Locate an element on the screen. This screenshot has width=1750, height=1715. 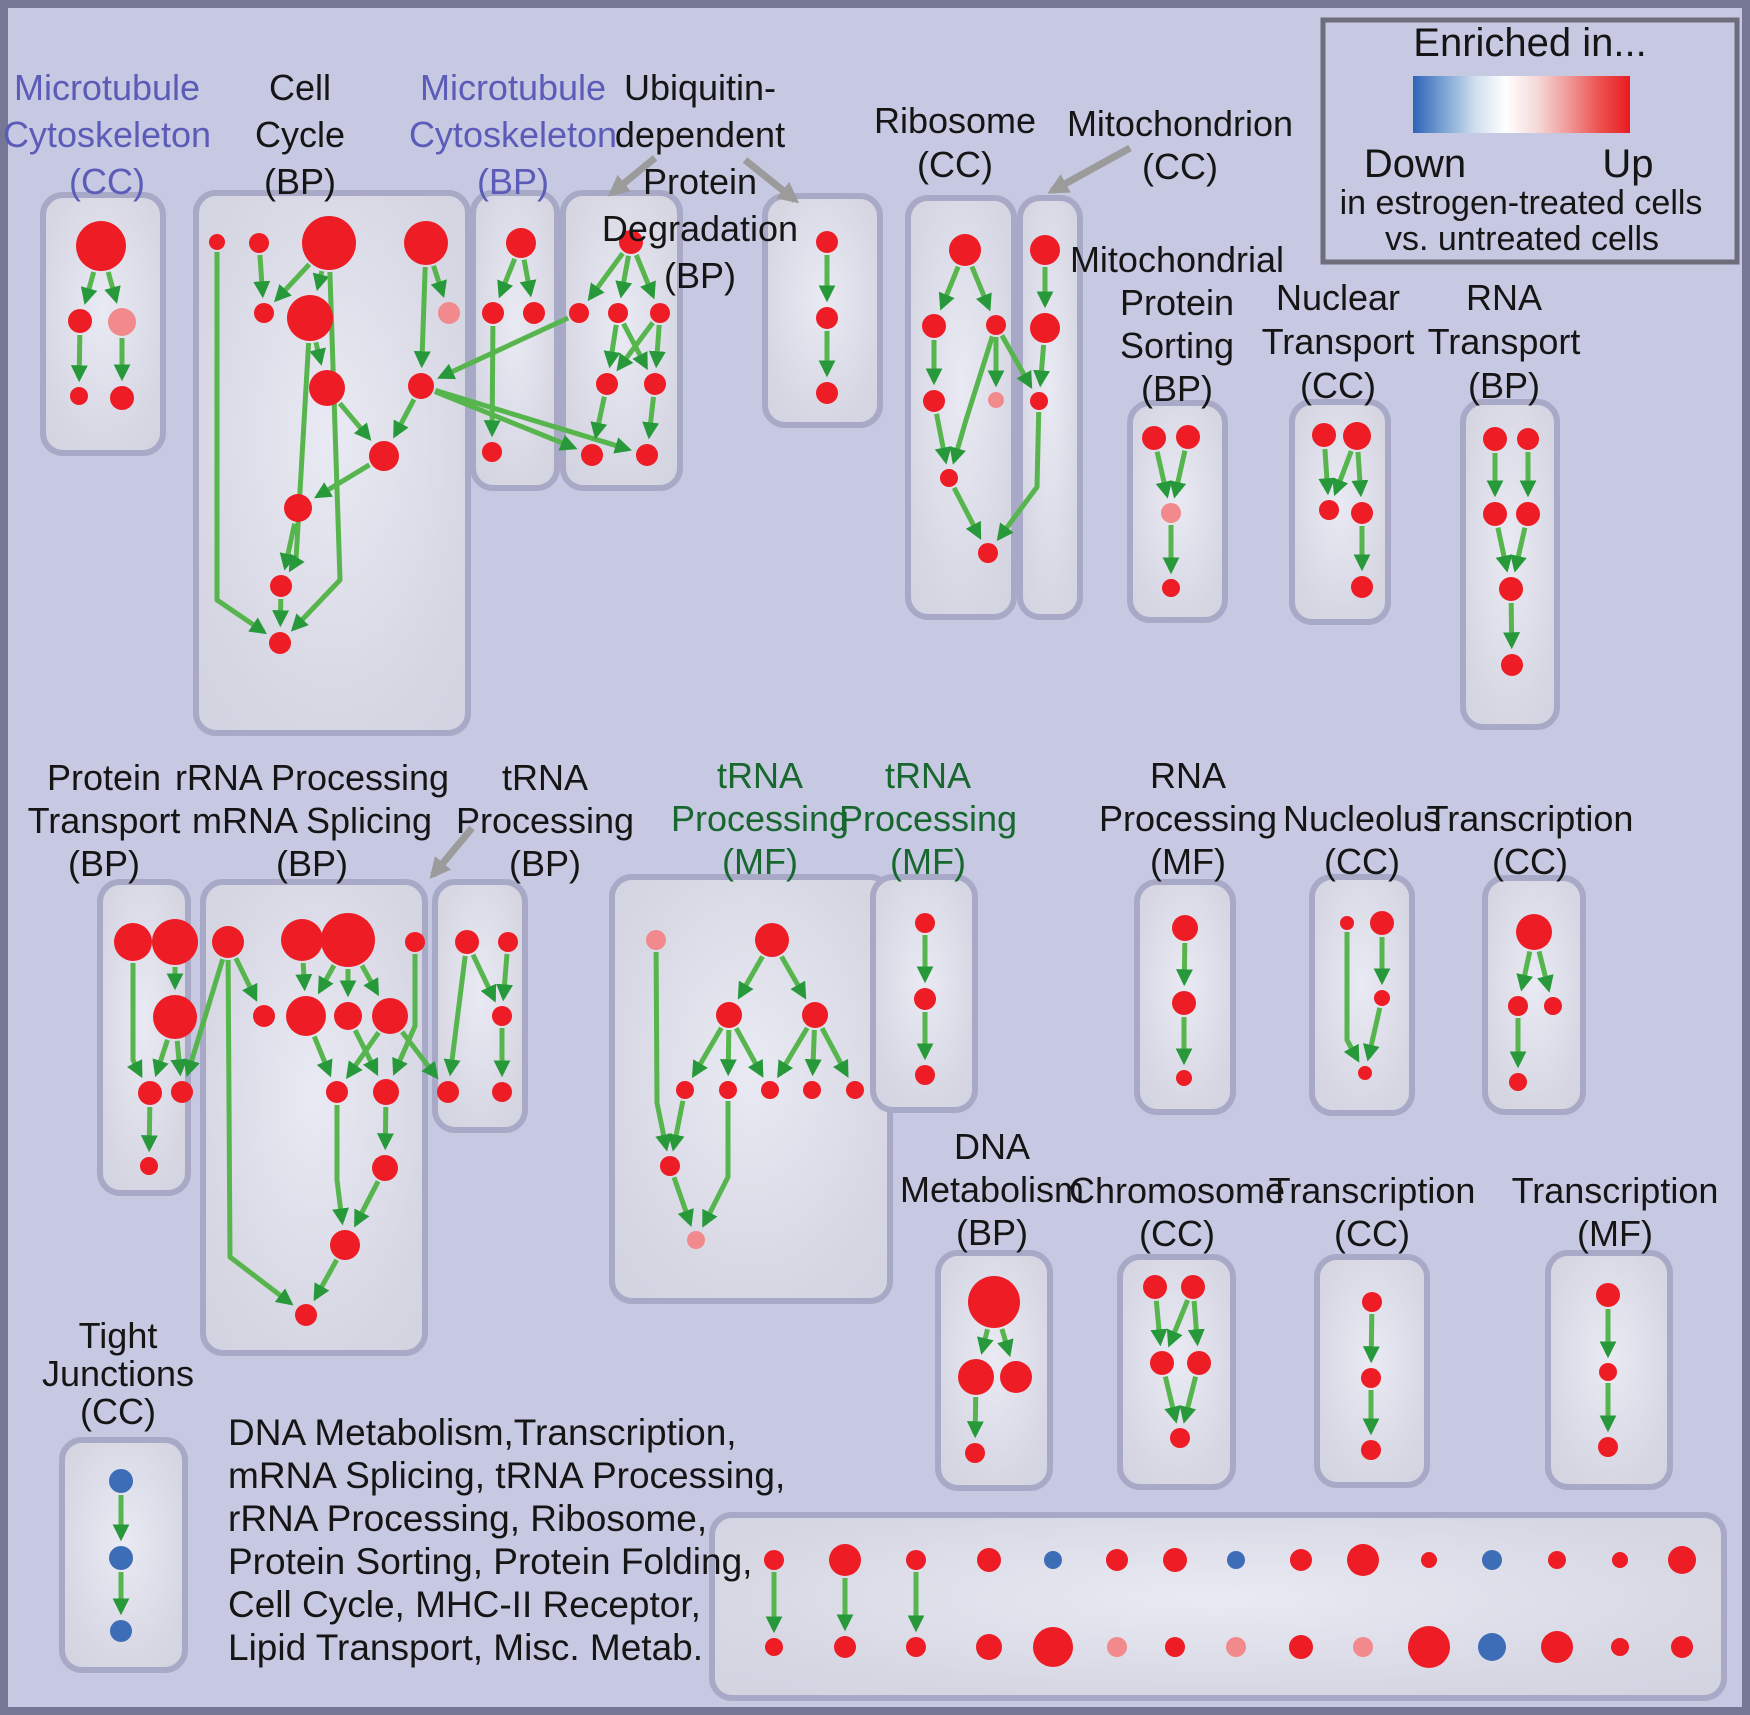
legend-down-label: Down is located at coordinates (1415, 164).